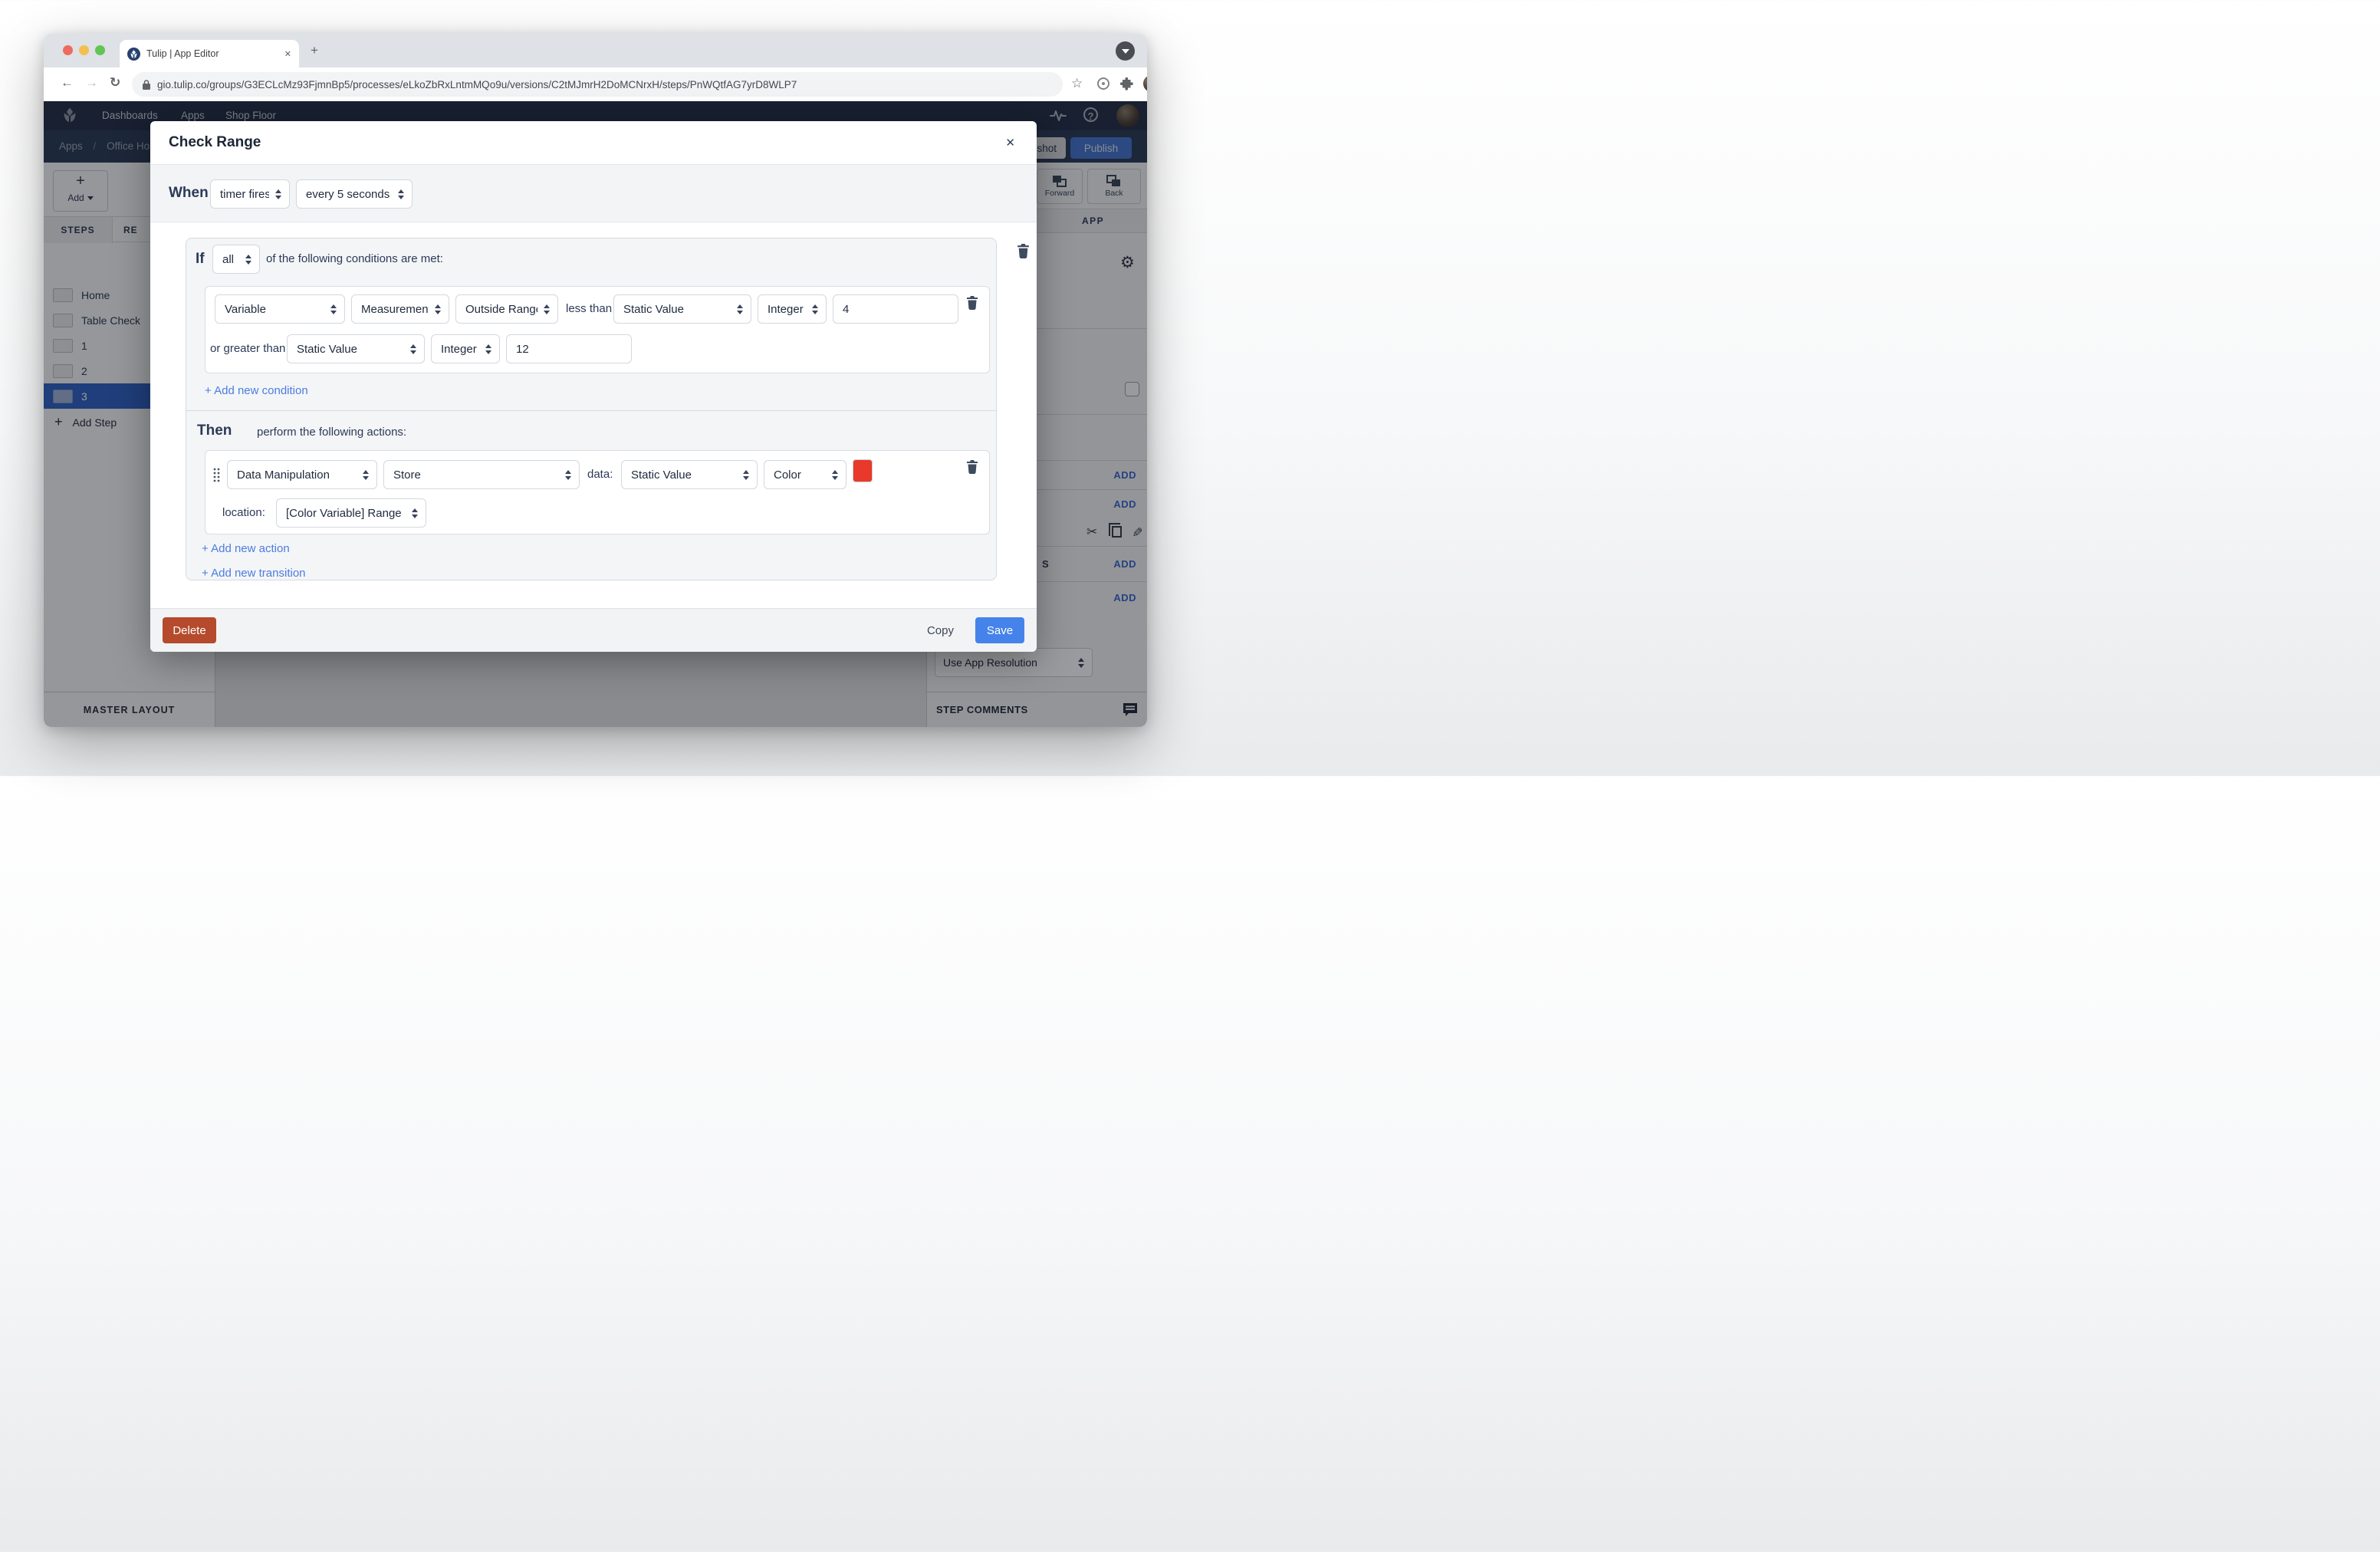 This screenshot has width=2380, height=1552. I want to click on tab-records: RE, so click(130, 230).